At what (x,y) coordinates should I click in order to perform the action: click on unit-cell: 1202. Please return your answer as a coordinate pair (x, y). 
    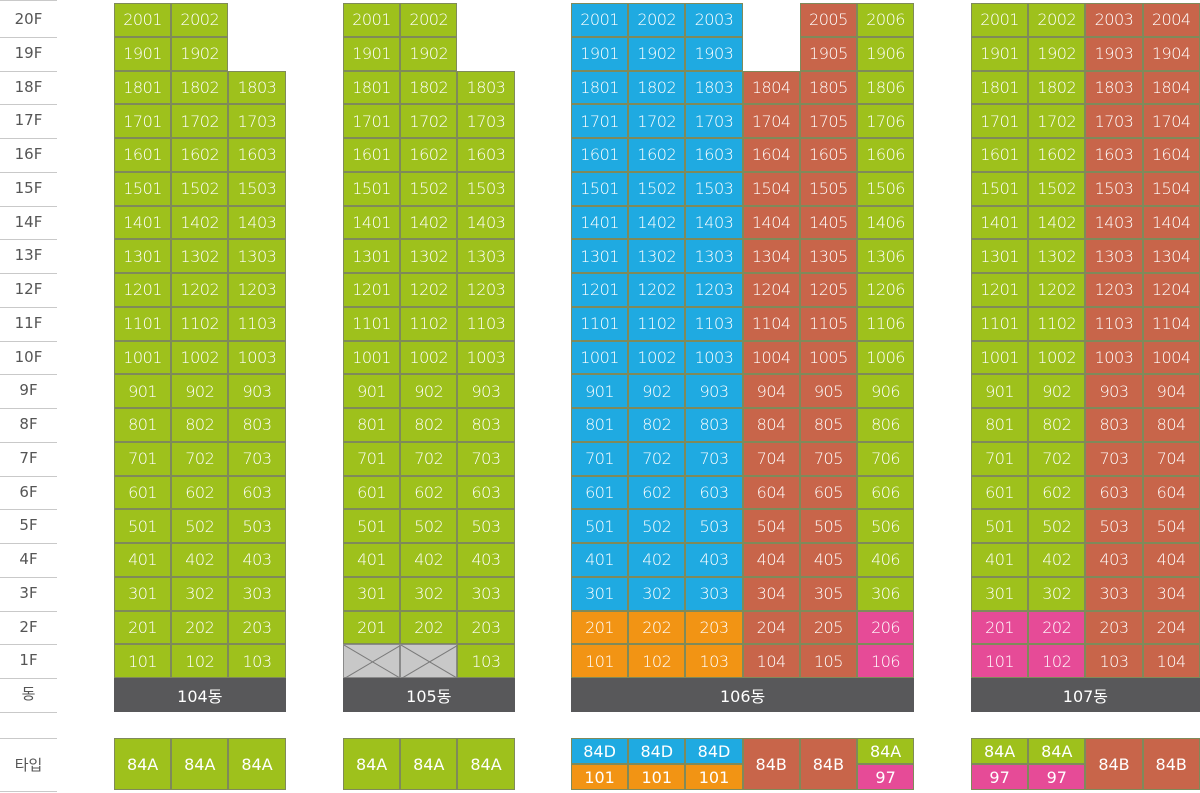
    Looking at the image, I should click on (200, 290).